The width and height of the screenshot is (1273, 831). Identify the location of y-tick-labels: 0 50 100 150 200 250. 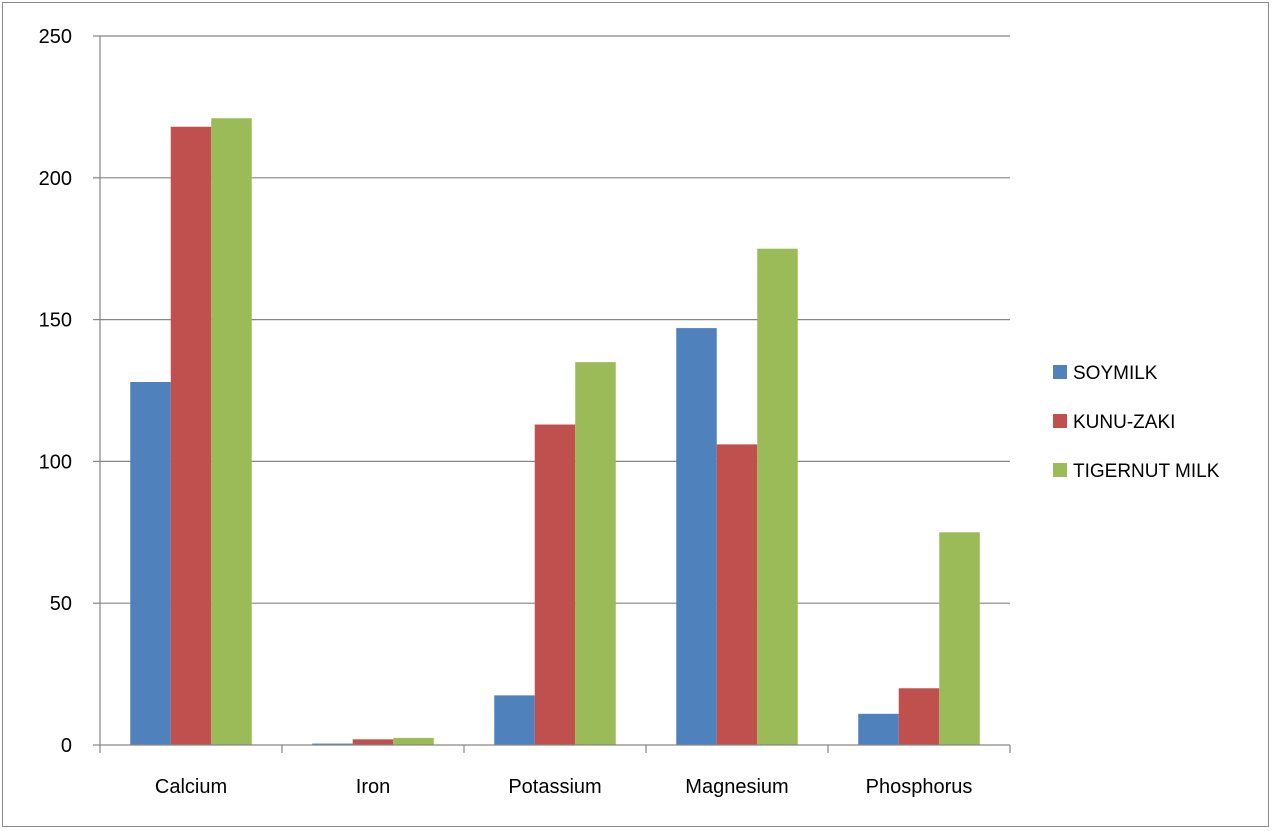
(55, 391).